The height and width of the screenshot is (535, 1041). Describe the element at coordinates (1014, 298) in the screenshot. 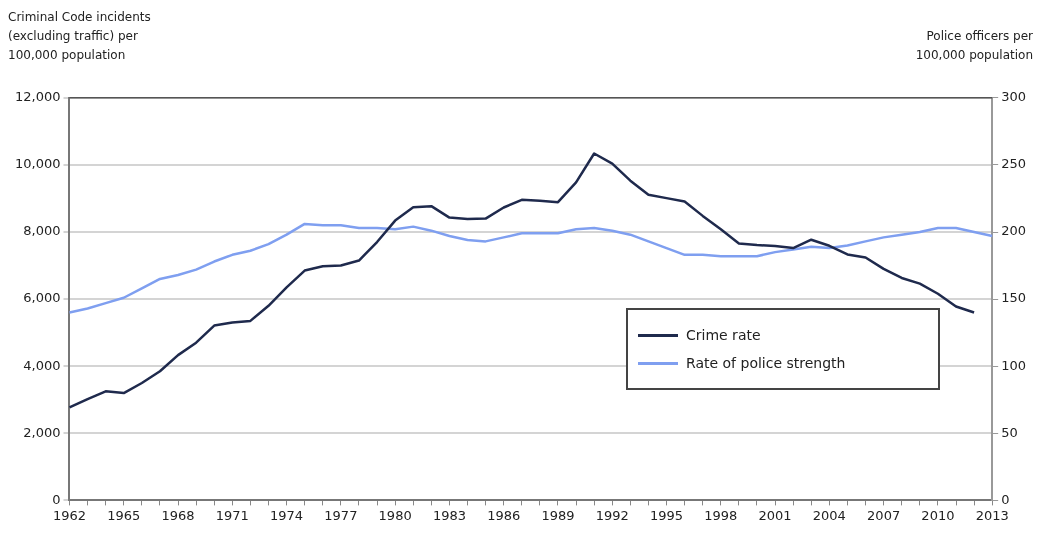

I see `y2-tick-label: 150` at that location.